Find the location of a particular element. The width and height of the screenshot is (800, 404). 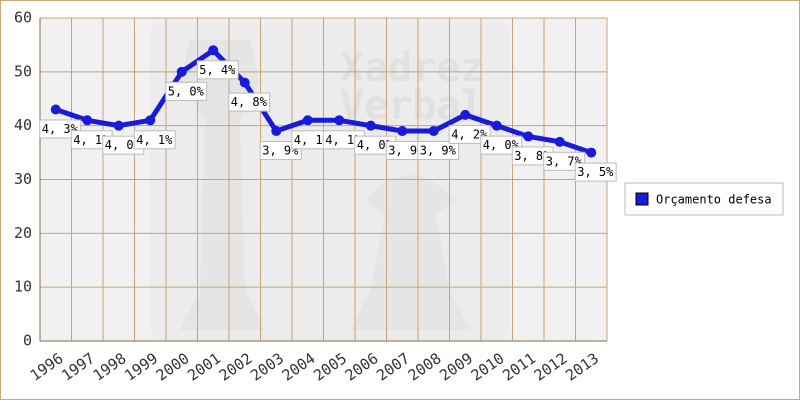

value-label: 4, 2% is located at coordinates (469, 134).